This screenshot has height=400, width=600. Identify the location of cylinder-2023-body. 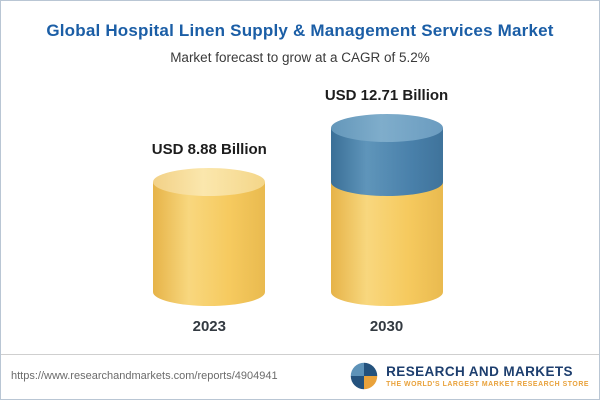
(209, 237).